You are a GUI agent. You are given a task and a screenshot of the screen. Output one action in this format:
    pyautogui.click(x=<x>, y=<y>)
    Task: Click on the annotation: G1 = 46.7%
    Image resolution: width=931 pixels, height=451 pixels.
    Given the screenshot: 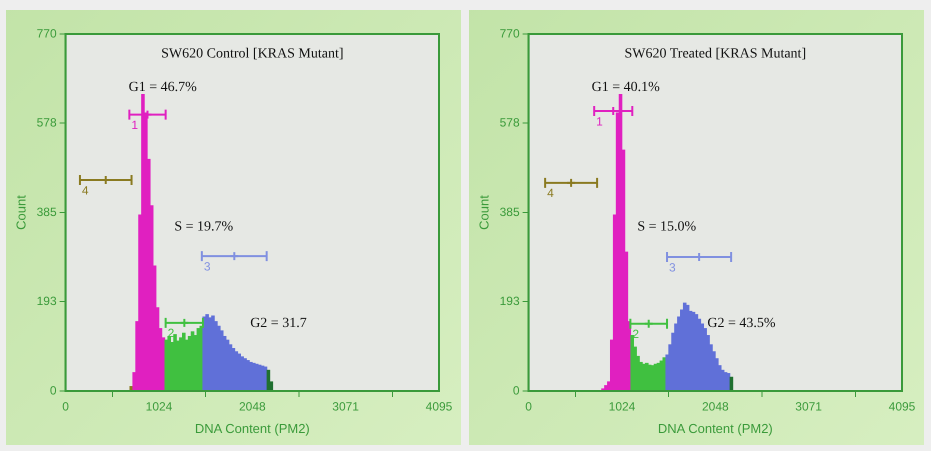 What is the action you would take?
    pyautogui.click(x=163, y=88)
    